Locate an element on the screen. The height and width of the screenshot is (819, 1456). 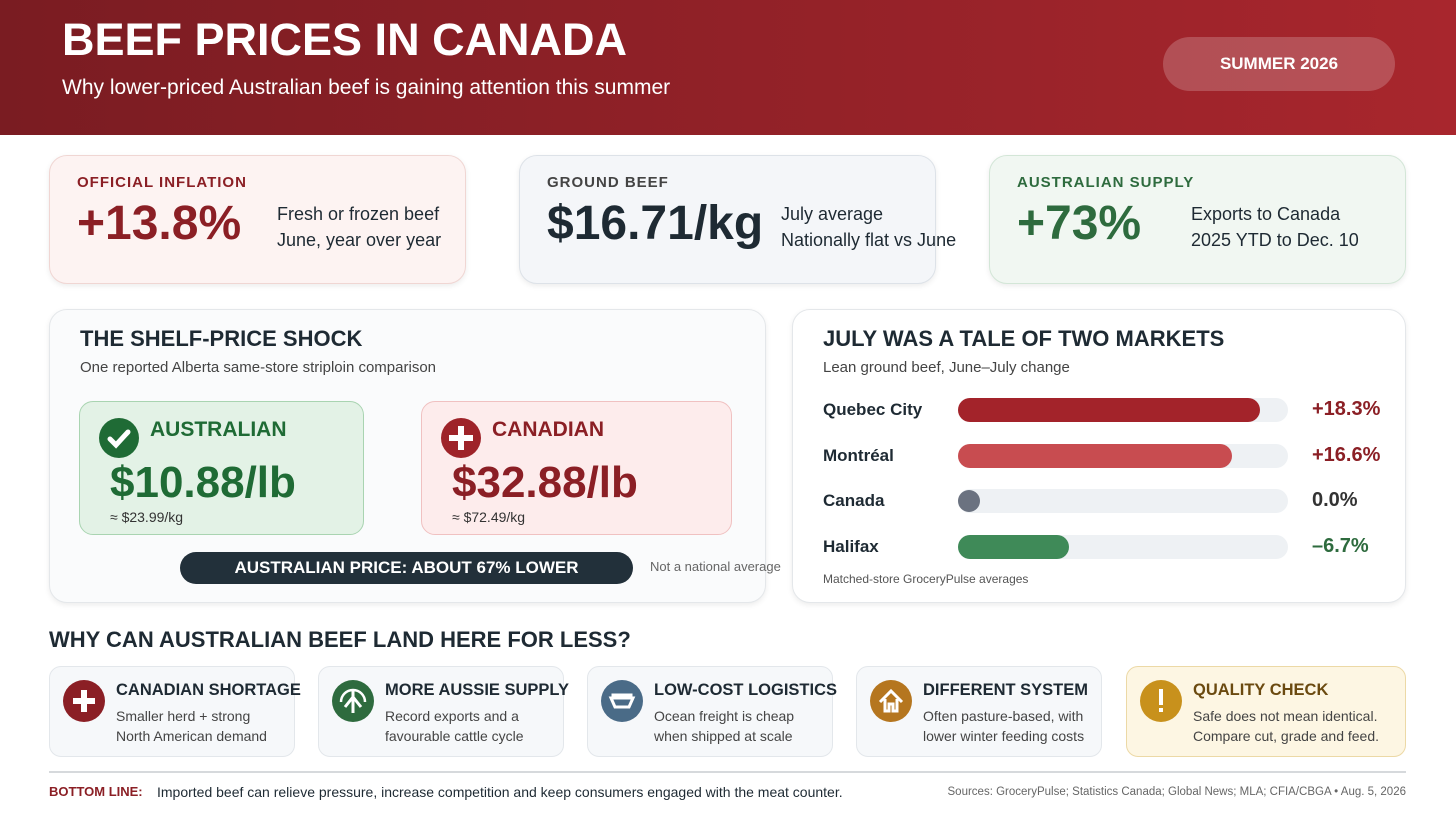
price-name: AUSTRALIAN is located at coordinates (218, 429).